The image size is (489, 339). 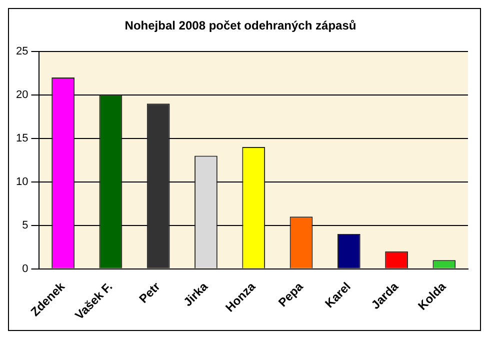 I want to click on y-tick-label: 10, so click(x=22, y=182).